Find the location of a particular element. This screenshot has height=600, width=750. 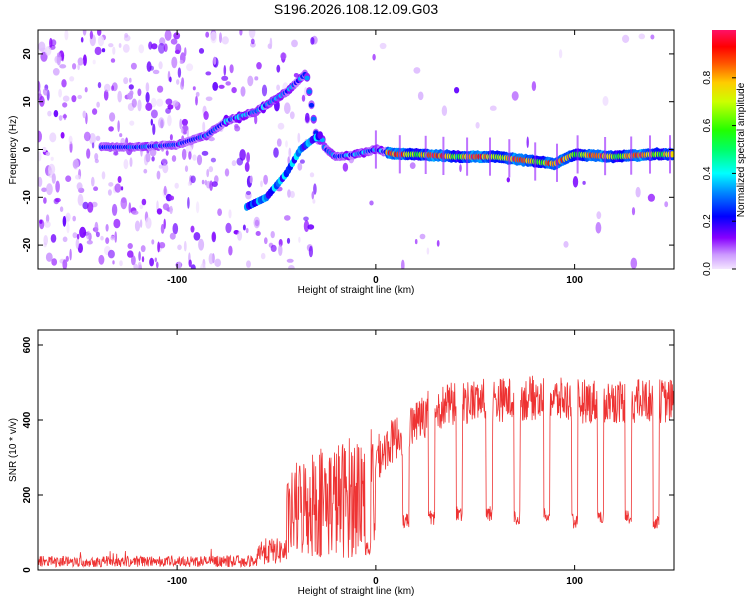

colorbar-tick-label: 0.2 is located at coordinates (707, 221).